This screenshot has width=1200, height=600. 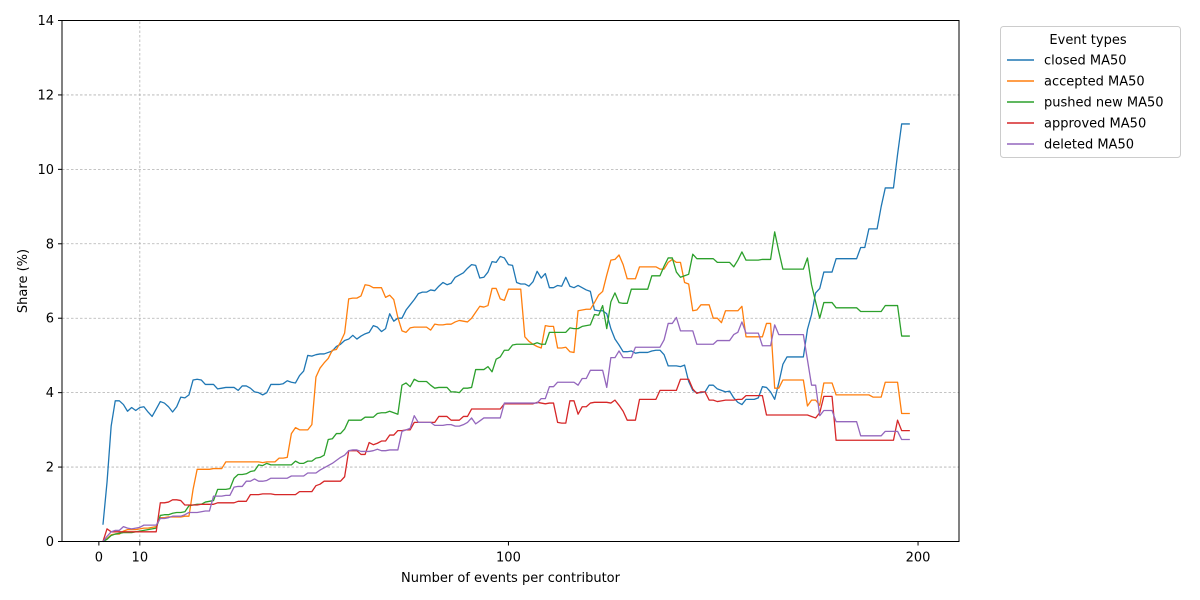 I want to click on x-tick-label: 200, so click(x=918, y=558).